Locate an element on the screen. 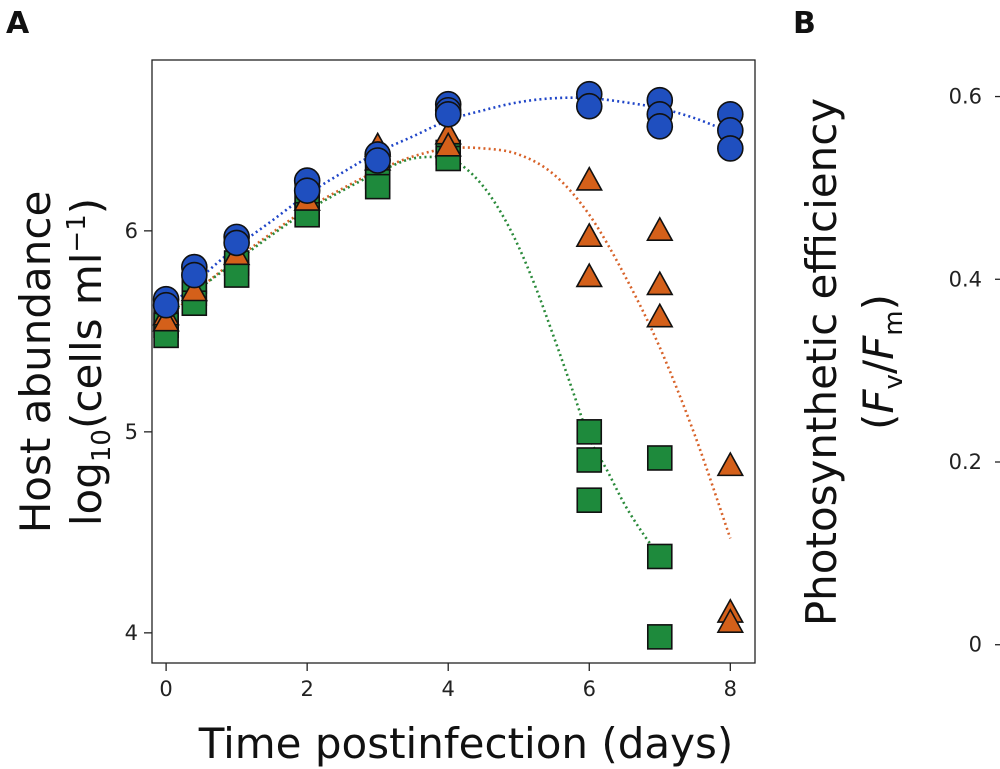 The height and width of the screenshot is (769, 1000). y-tick-label: 0 is located at coordinates (975, 645).